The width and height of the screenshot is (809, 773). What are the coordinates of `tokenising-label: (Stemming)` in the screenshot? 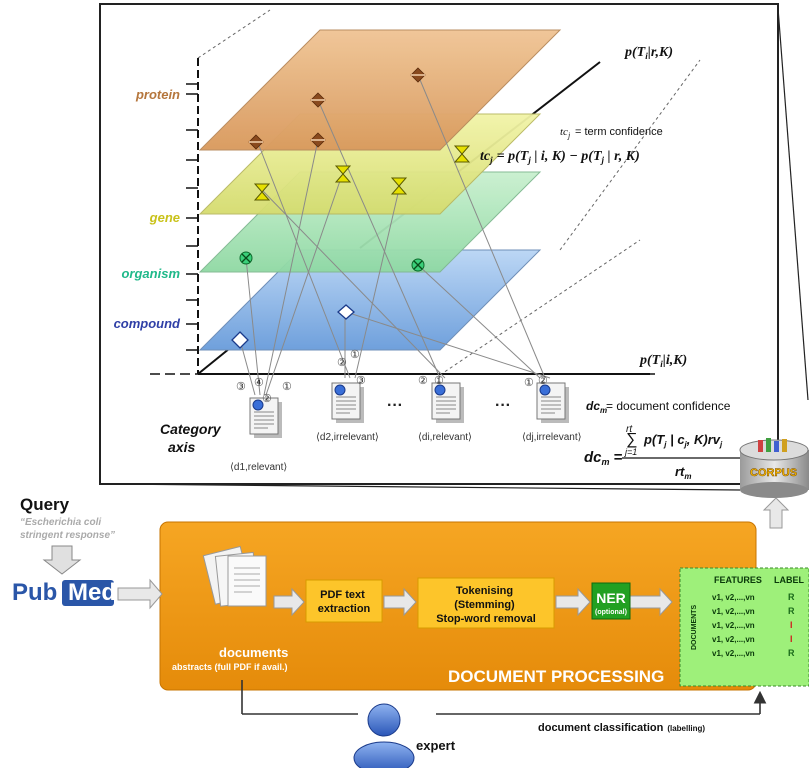 It's located at (484, 605).